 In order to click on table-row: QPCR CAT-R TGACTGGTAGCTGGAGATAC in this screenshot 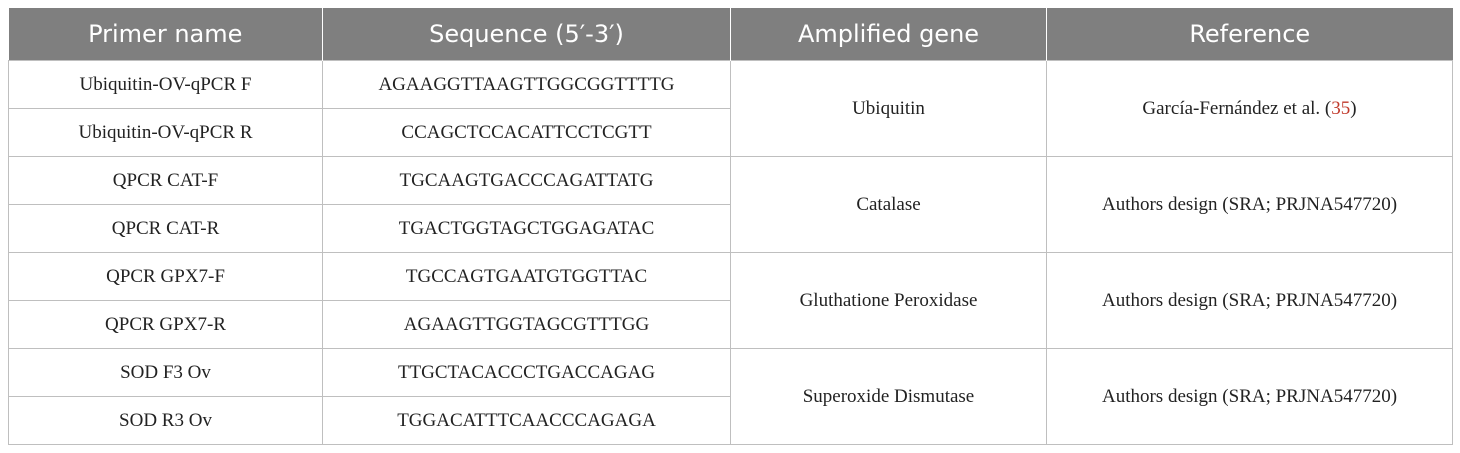, I will do `click(730, 228)`.